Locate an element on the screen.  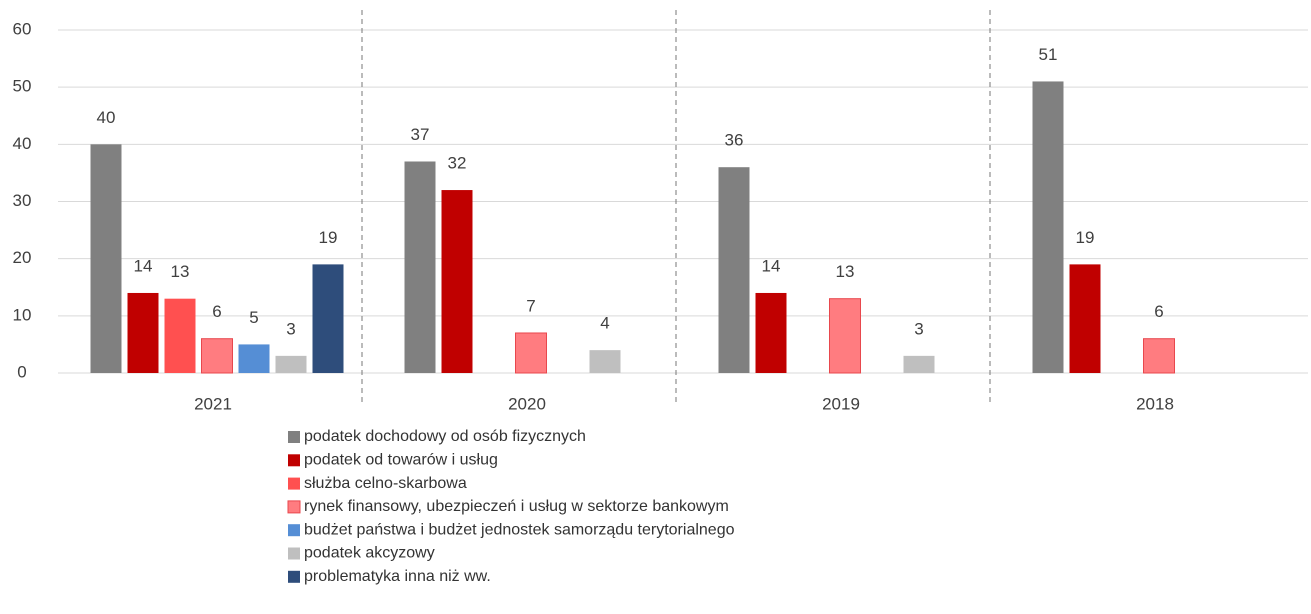
value-label: 51 is located at coordinates (1048, 54).